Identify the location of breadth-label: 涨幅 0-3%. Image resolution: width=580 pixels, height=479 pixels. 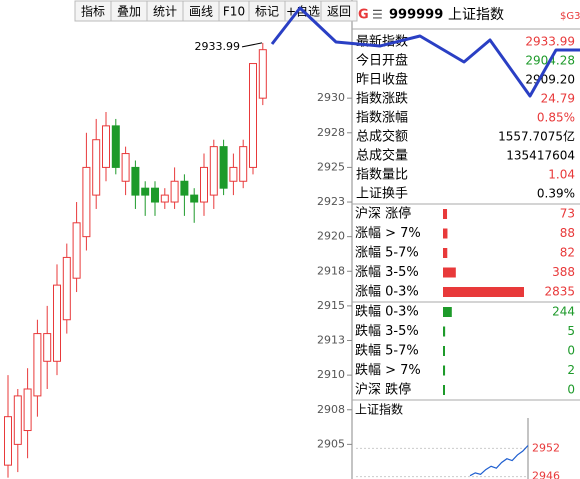
(387, 292).